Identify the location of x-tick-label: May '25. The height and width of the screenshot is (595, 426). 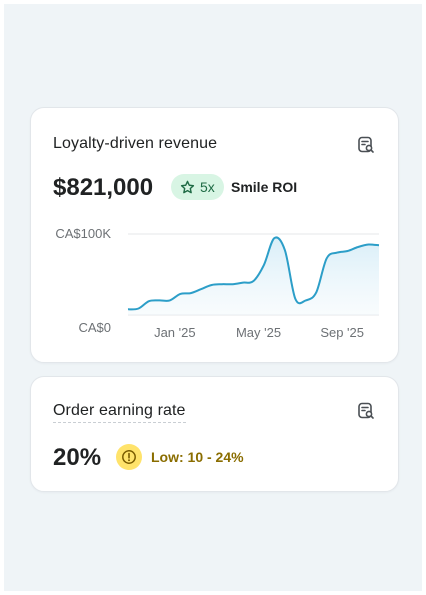
(258, 332).